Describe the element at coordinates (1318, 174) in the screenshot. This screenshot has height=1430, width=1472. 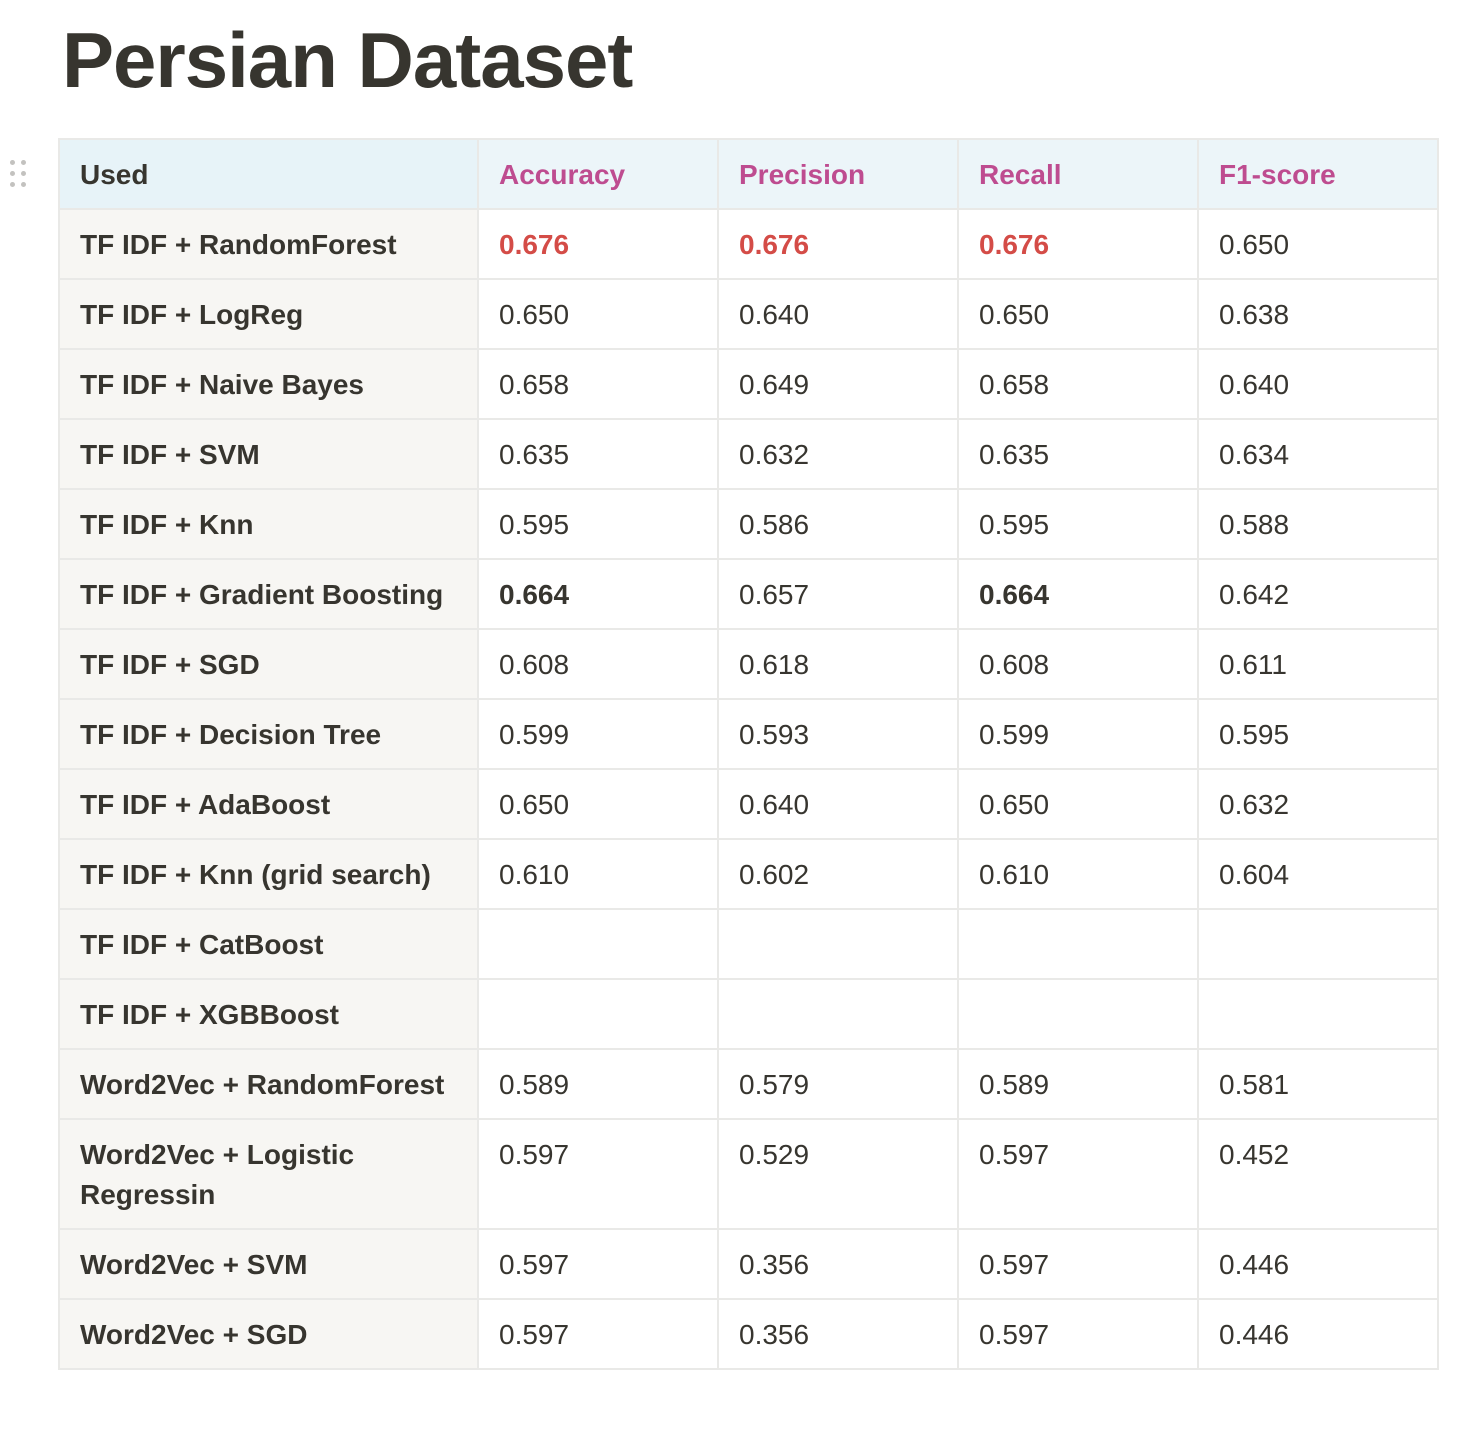
I see `column-header-f1-score: F1-score` at that location.